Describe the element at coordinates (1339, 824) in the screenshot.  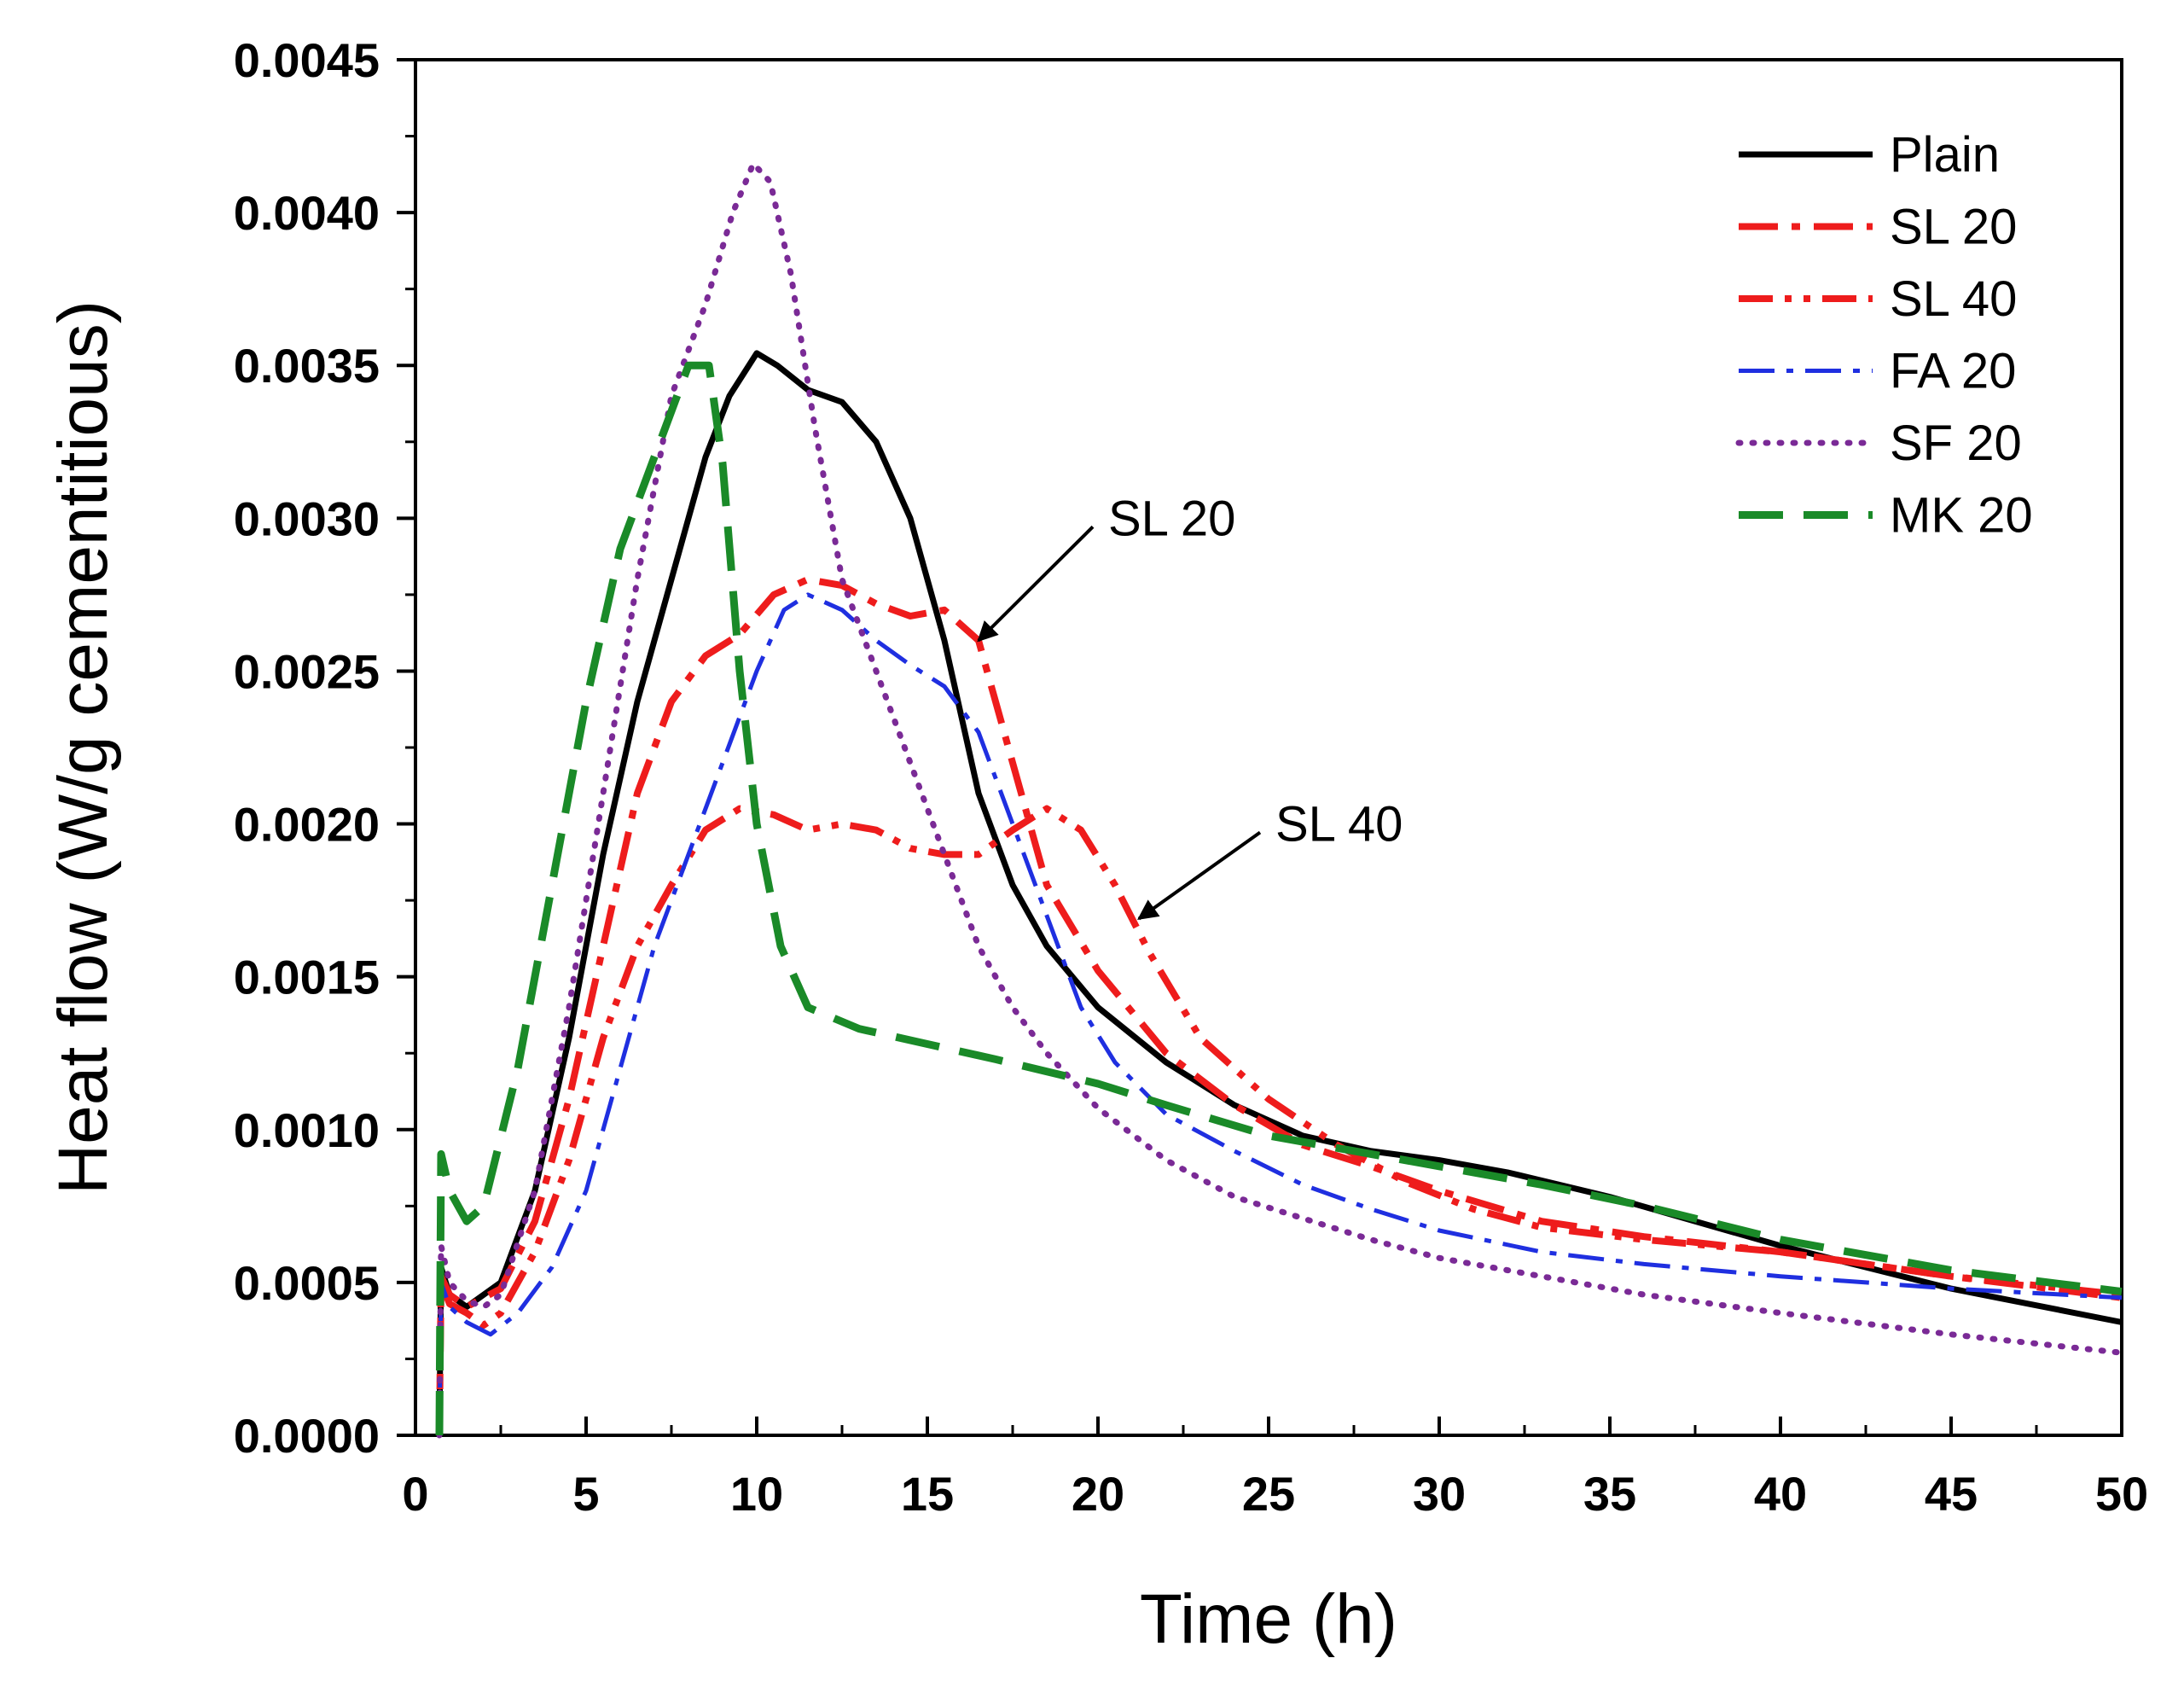
I see `annotation-label: SL 40` at that location.